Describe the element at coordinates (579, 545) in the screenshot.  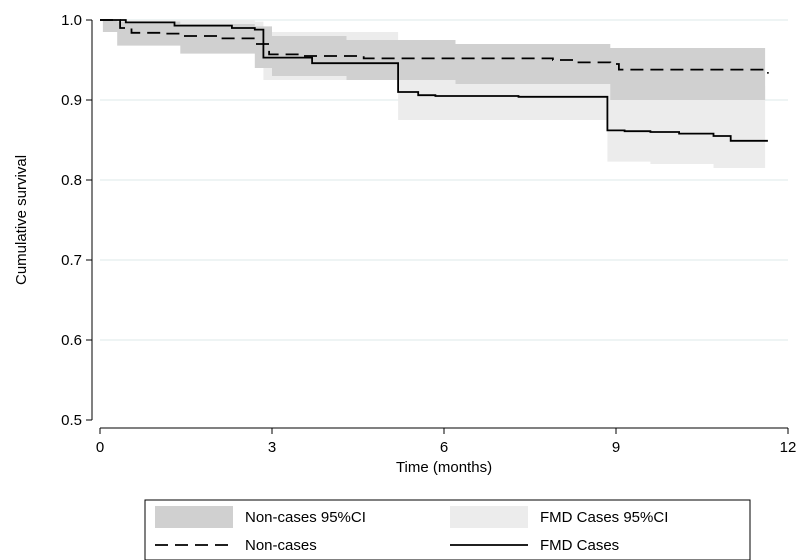
I see `legend-label-3: FMD Cases` at that location.